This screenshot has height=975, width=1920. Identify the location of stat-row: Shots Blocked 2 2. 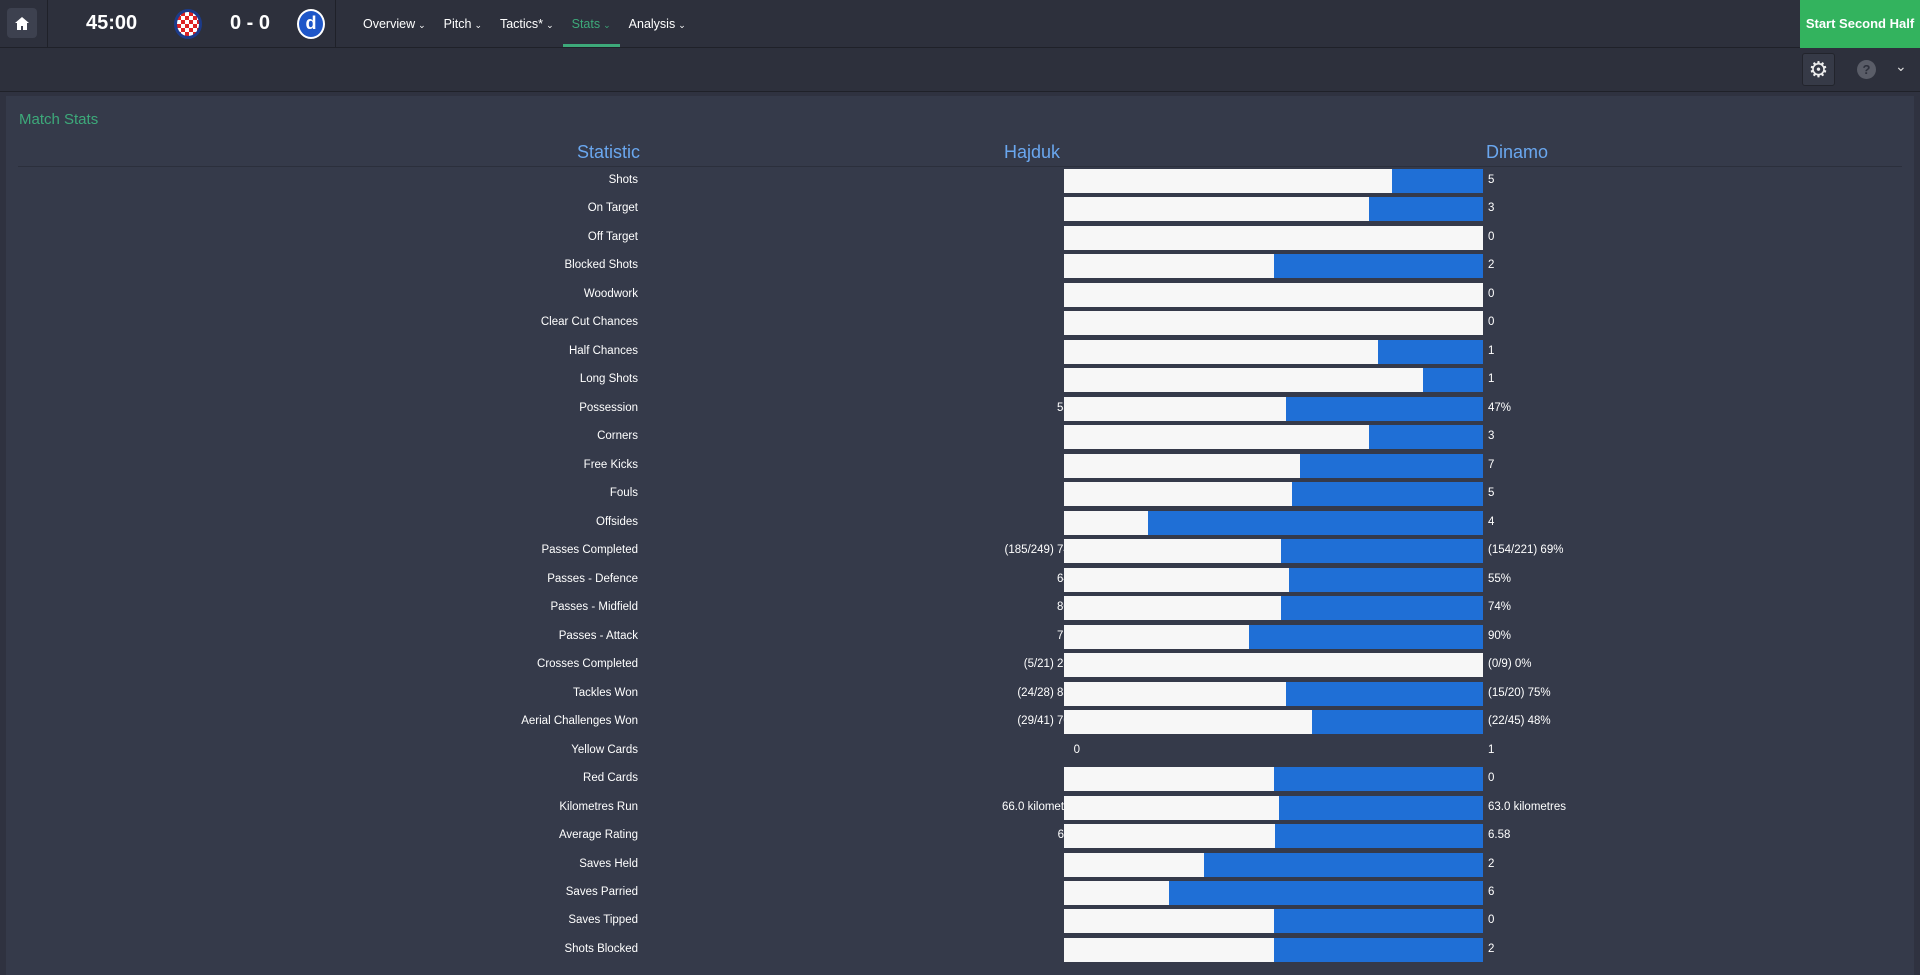
(960, 950).